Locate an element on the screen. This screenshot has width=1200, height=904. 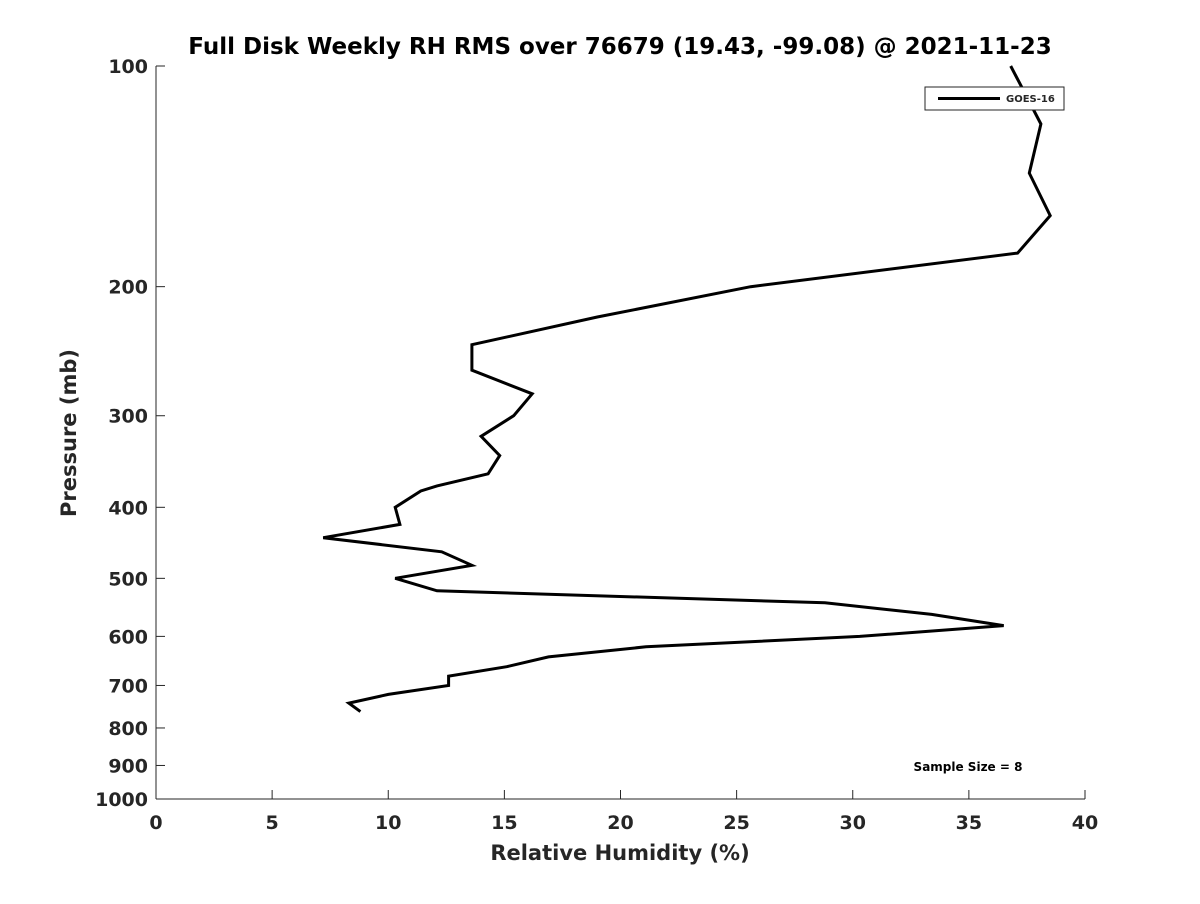
x-tick-label: 0 is located at coordinates (155, 823).